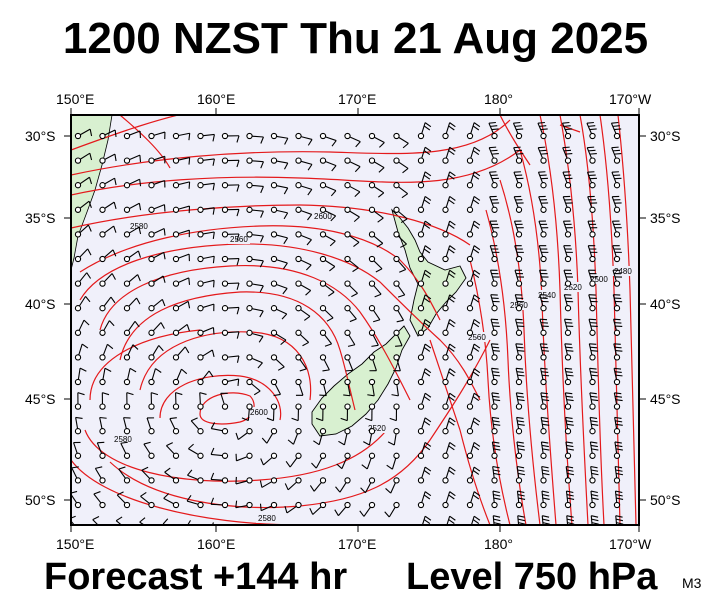 The width and height of the screenshot is (711, 600). I want to click on lon-label-bottom: 180°, so click(498, 544).